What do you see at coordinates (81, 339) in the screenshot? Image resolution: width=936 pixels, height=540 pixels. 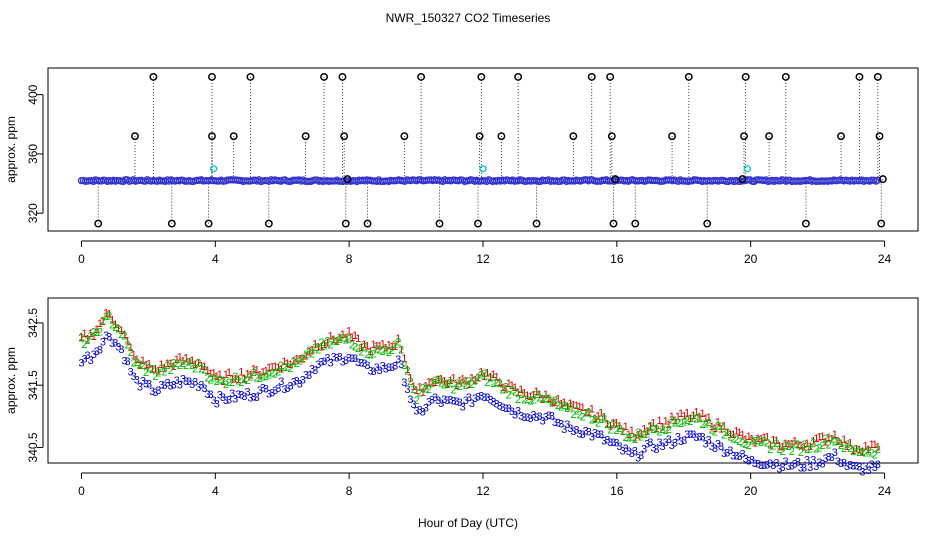 I see `series-2-mark-0: 2` at bounding box center [81, 339].